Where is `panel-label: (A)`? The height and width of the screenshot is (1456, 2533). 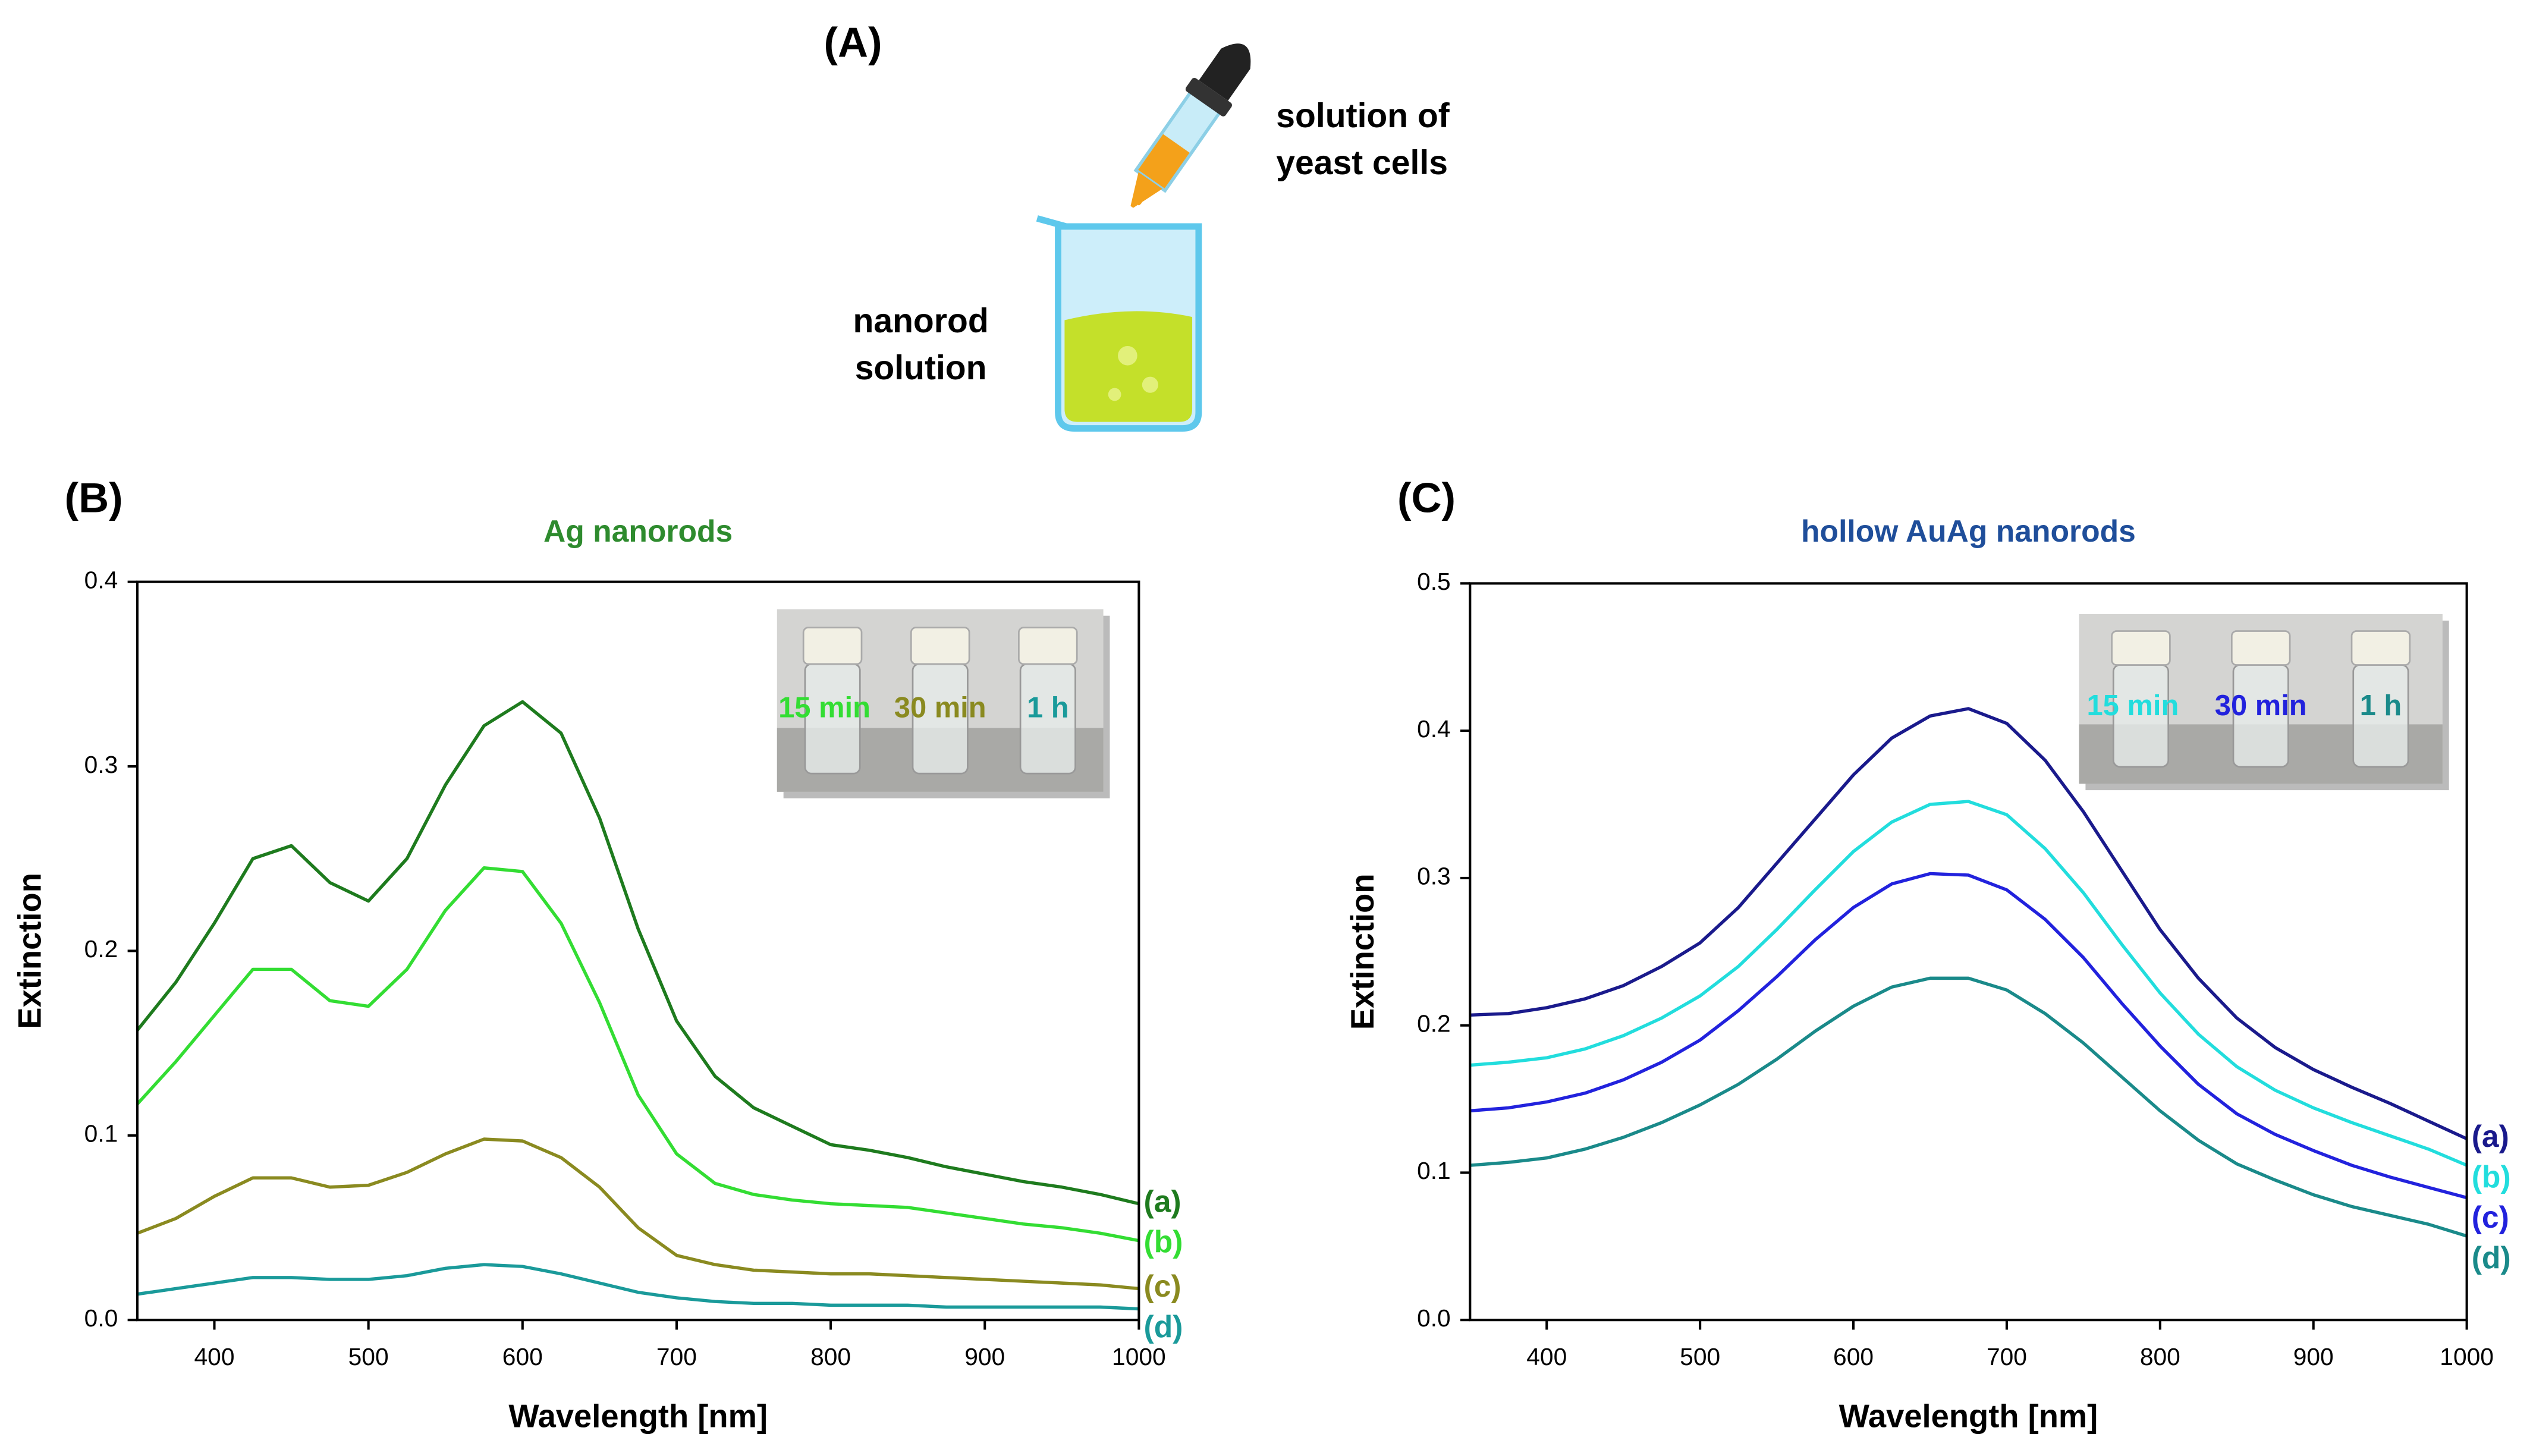 panel-label: (A) is located at coordinates (853, 42).